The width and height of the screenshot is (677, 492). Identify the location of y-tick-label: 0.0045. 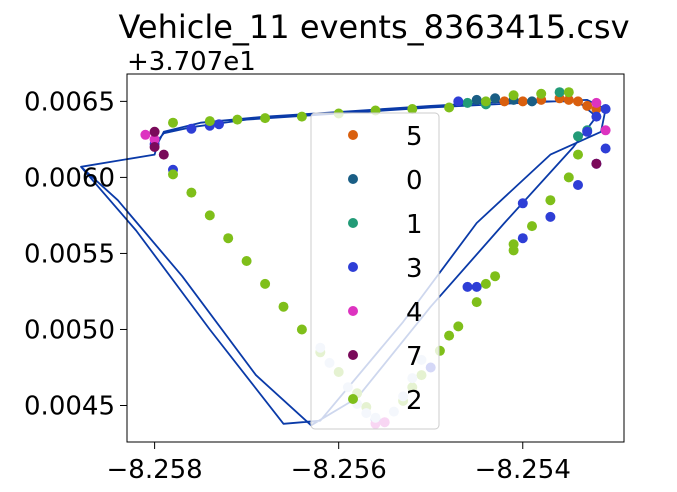
(69, 407).